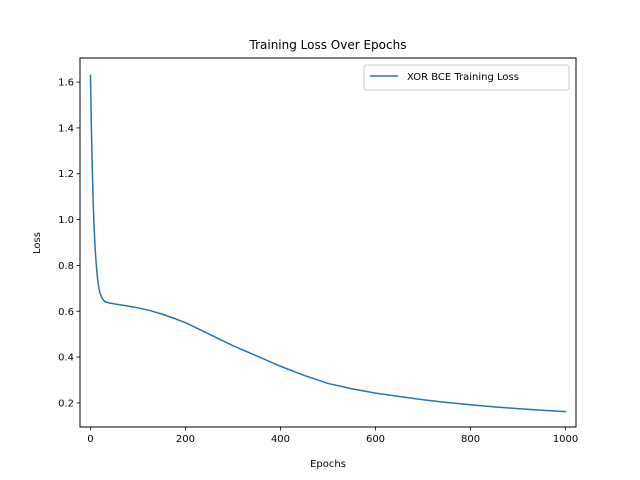  I want to click on y-tick-label: 1.4, so click(66, 128).